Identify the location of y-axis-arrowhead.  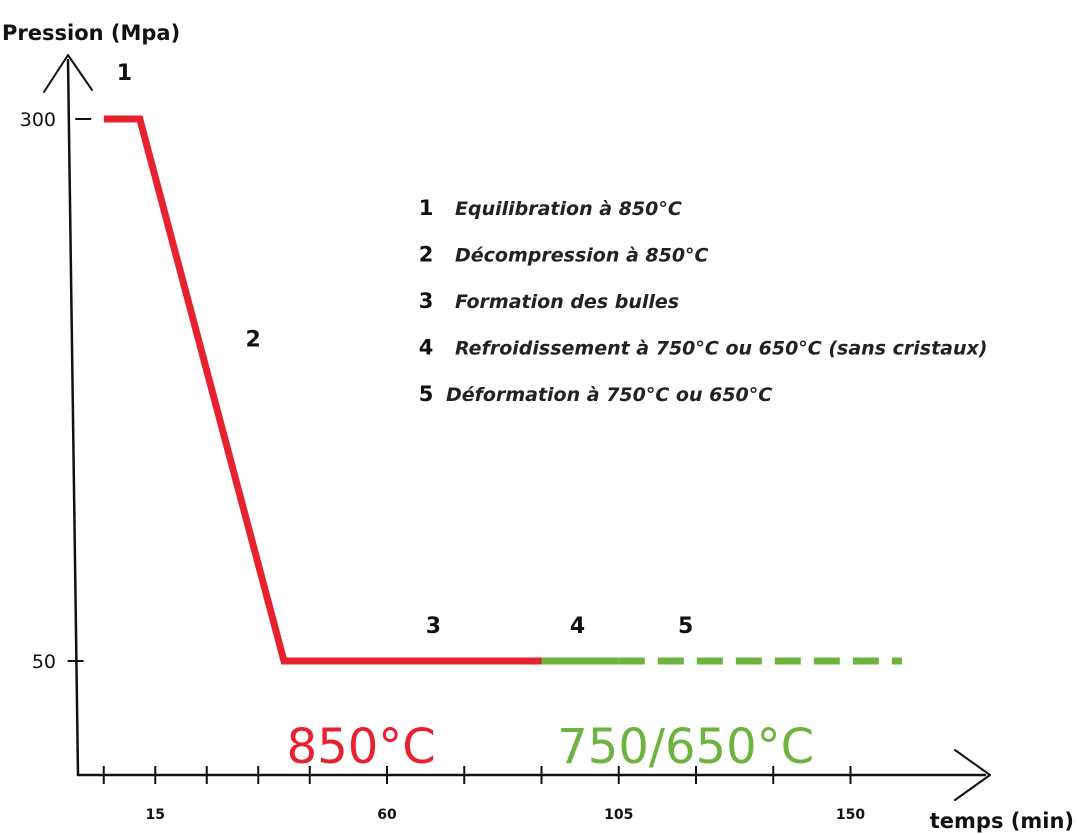
(68, 73).